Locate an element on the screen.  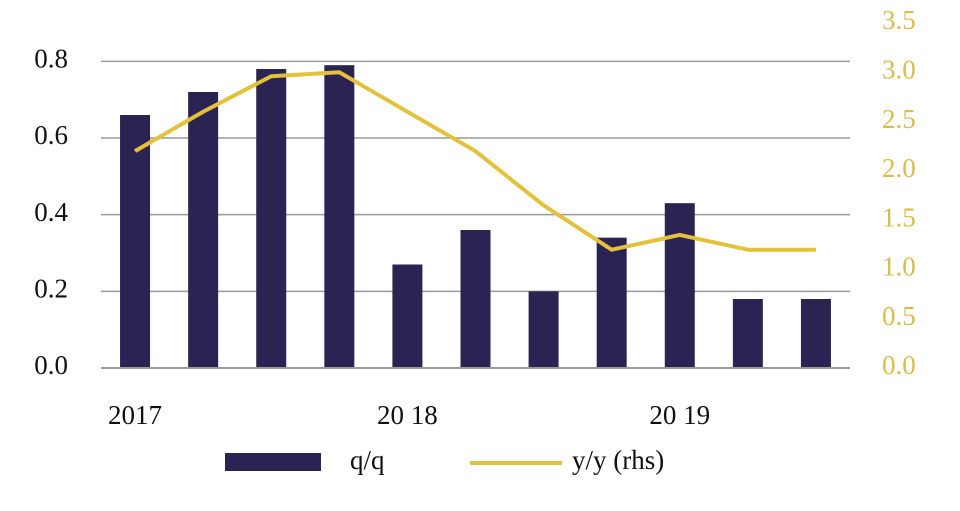
y-tick-label: 0.0 is located at coordinates (51, 365).